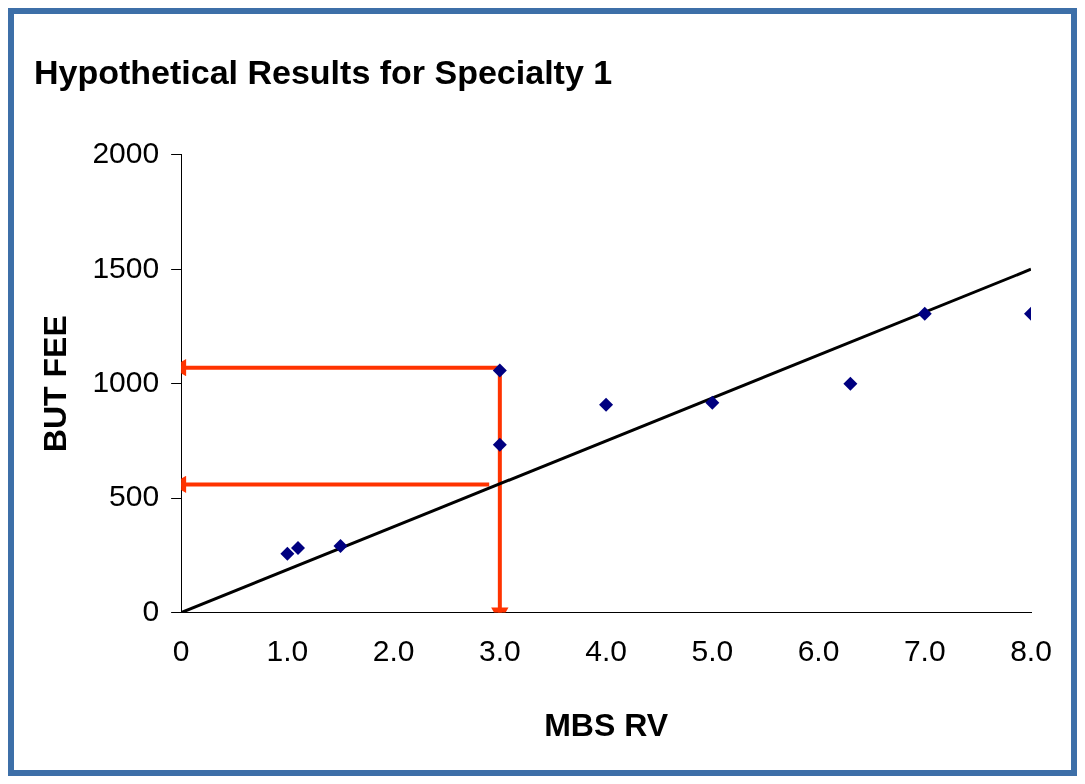  I want to click on y-tick-label: 1000, so click(126, 381).